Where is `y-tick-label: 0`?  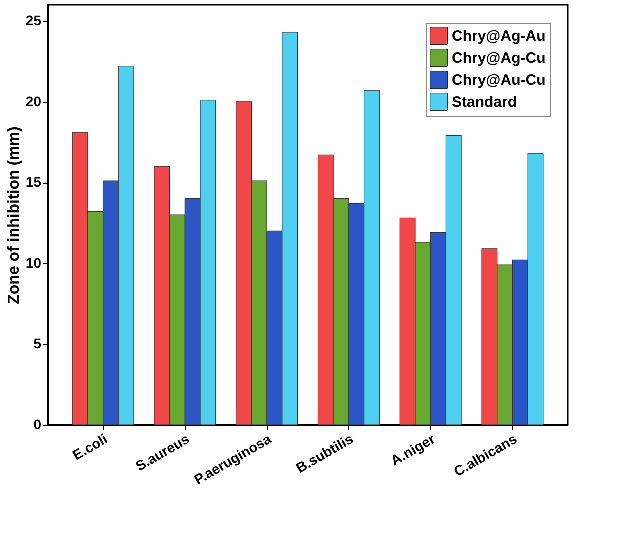
y-tick-label: 0 is located at coordinates (38, 424).